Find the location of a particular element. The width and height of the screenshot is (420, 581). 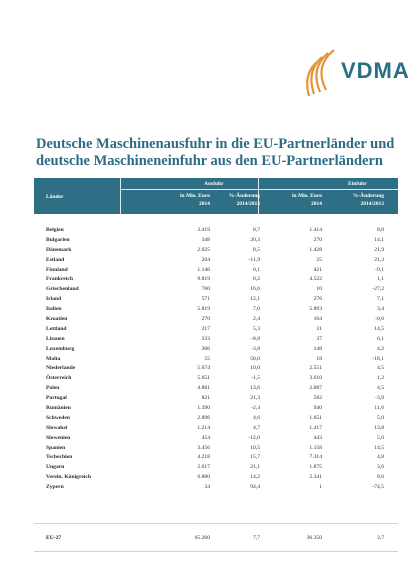

country-name: Litauen is located at coordinates (55, 338).